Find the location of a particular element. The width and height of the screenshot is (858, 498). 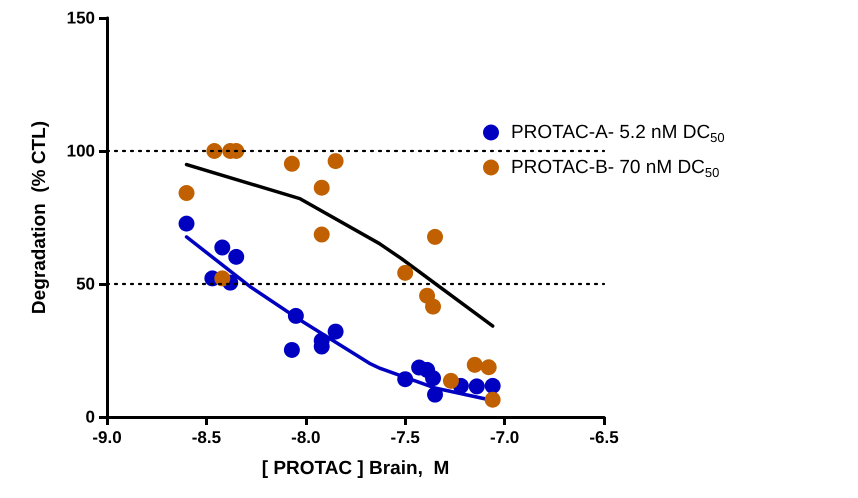

y-tick-label: 150 is located at coordinates (80, 18).